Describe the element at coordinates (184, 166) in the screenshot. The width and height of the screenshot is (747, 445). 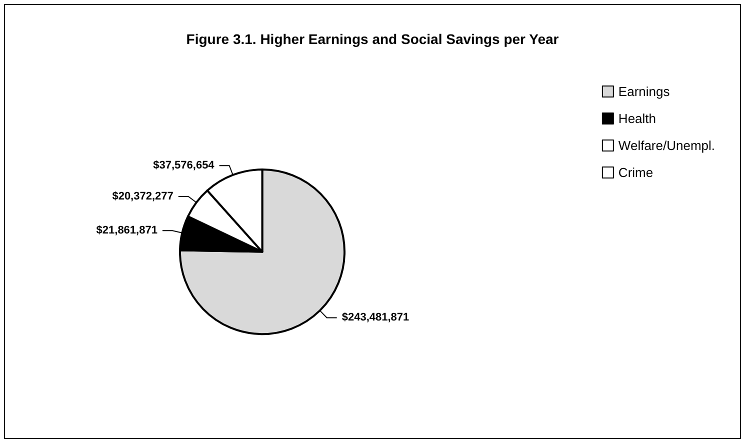
I see `data-label: $37,576,654` at that location.